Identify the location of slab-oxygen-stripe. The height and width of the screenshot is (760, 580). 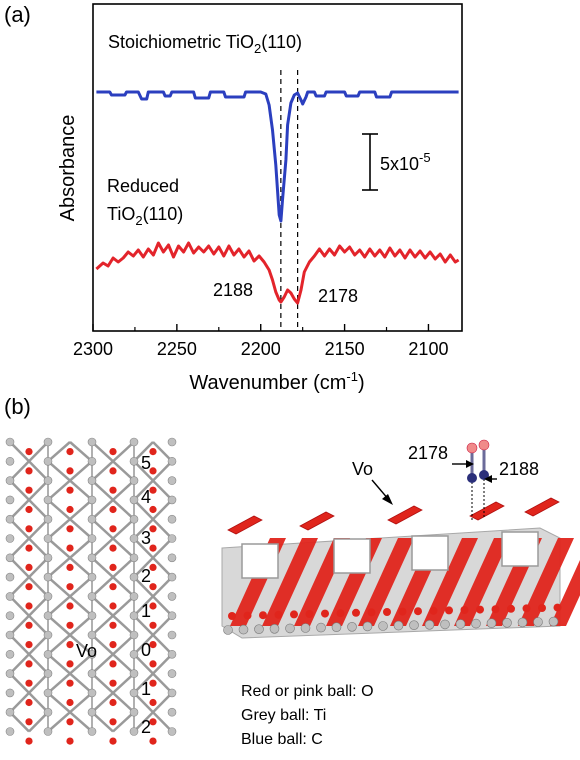
(386, 582).